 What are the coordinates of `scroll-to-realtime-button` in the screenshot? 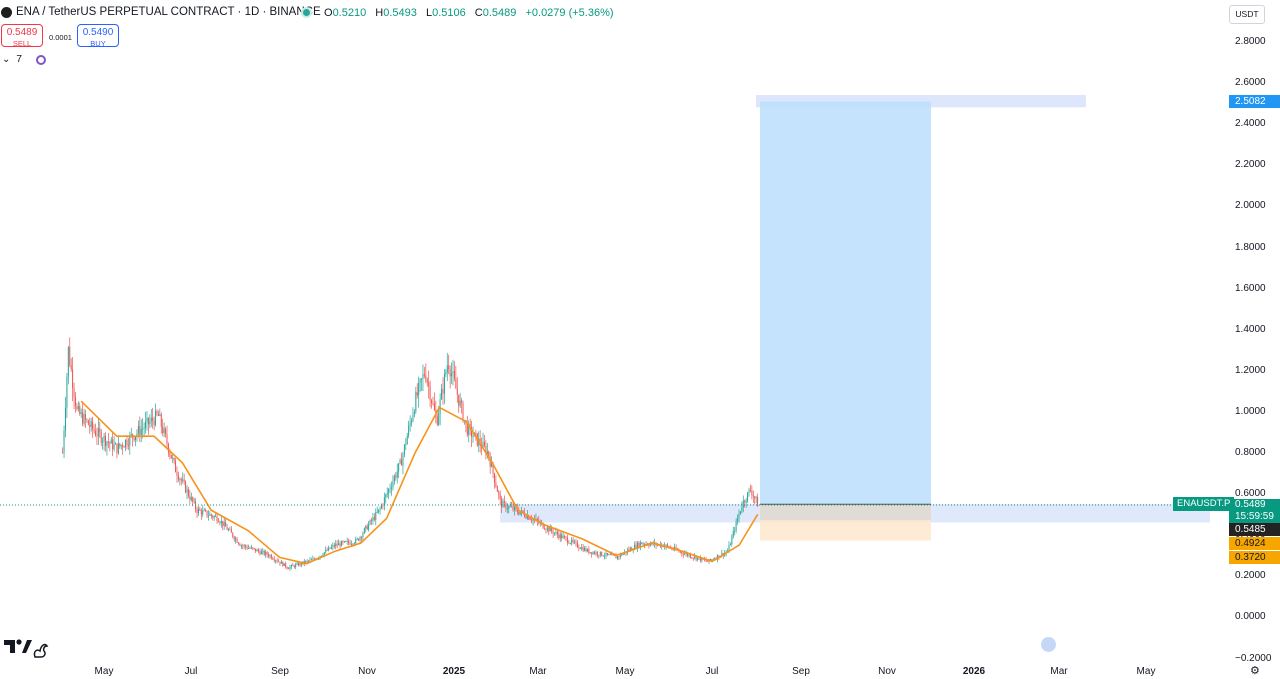 It's located at (1048, 644).